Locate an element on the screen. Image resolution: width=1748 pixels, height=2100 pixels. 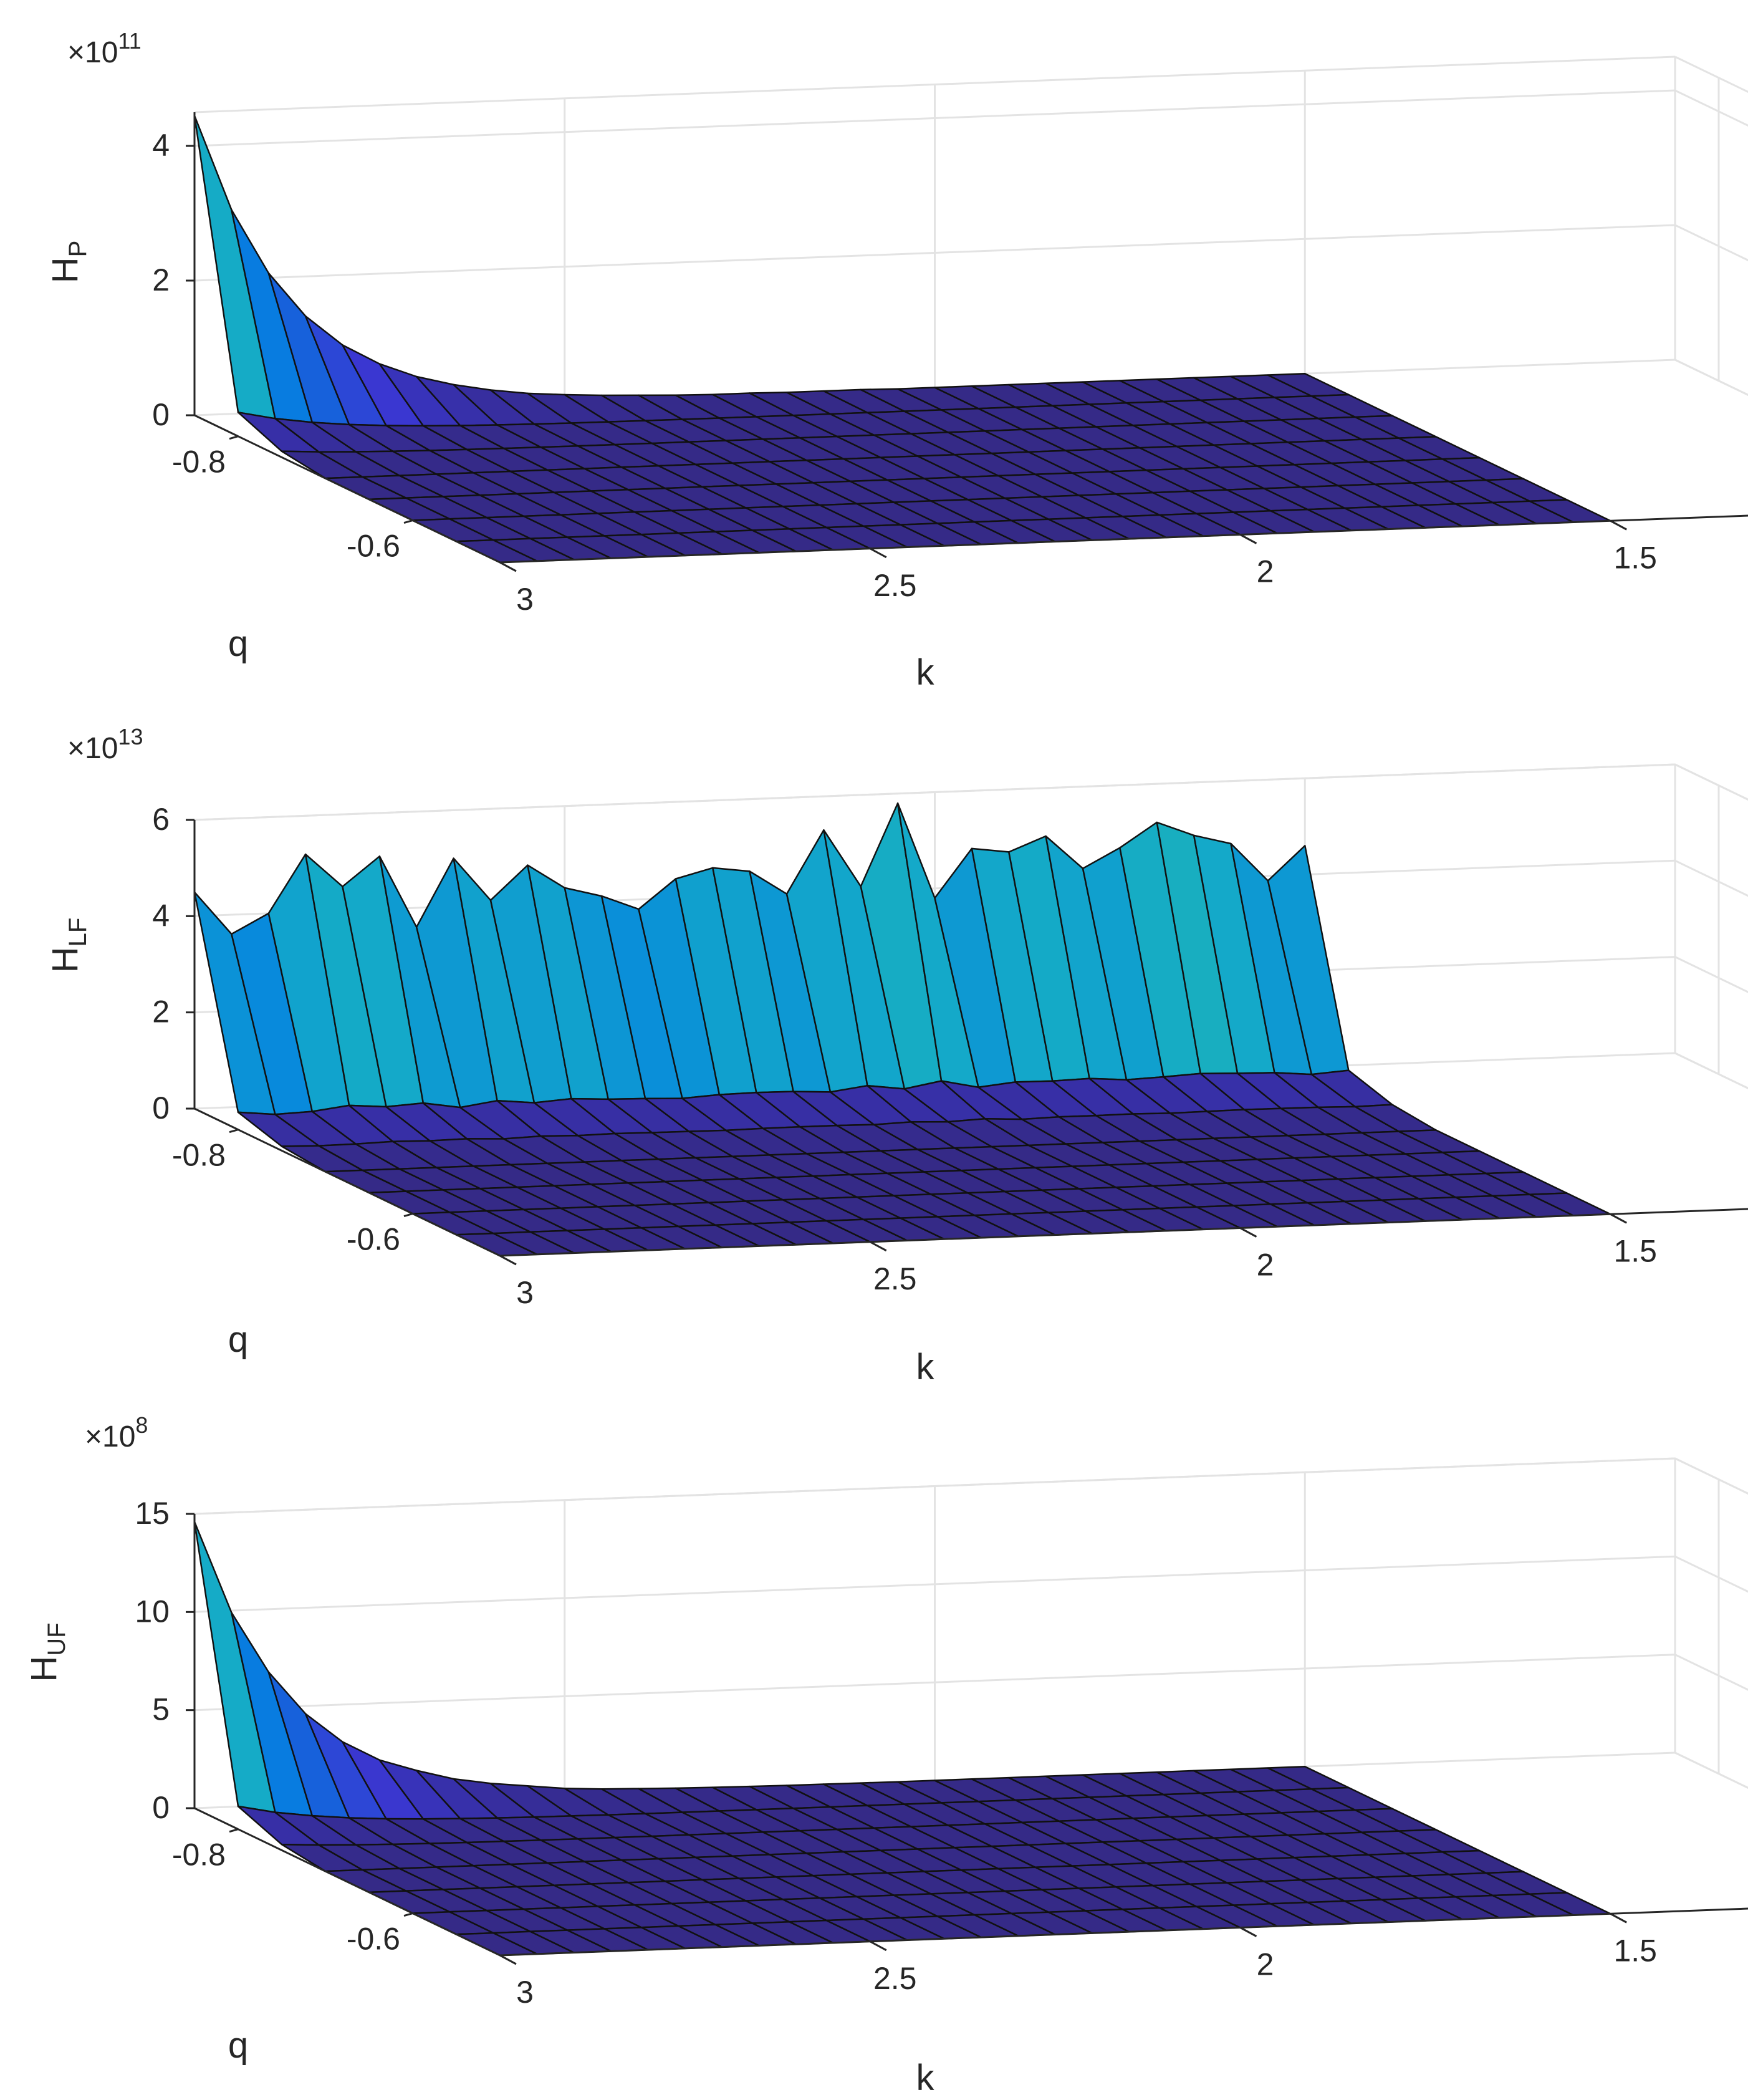
multiplier-label: ×10¹³ is located at coordinates (105, 744).